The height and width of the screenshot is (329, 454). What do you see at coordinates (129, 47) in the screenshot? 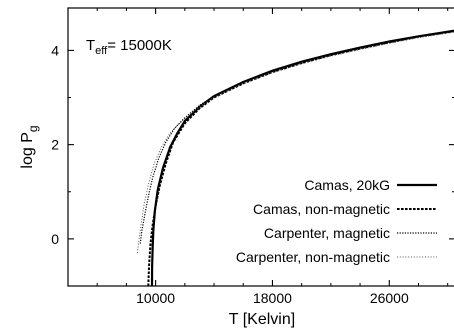
I see `teff-annotation: Teff= 15000K` at bounding box center [129, 47].